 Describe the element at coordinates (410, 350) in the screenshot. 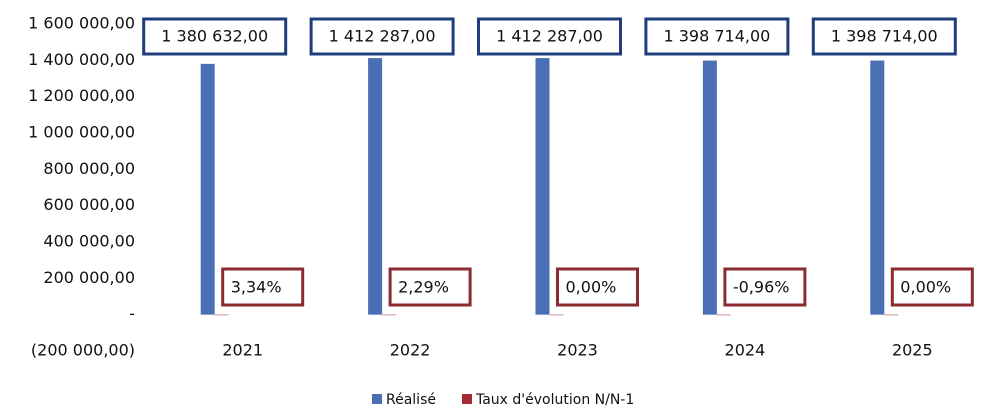

I see `x-tick-label: 2022` at that location.